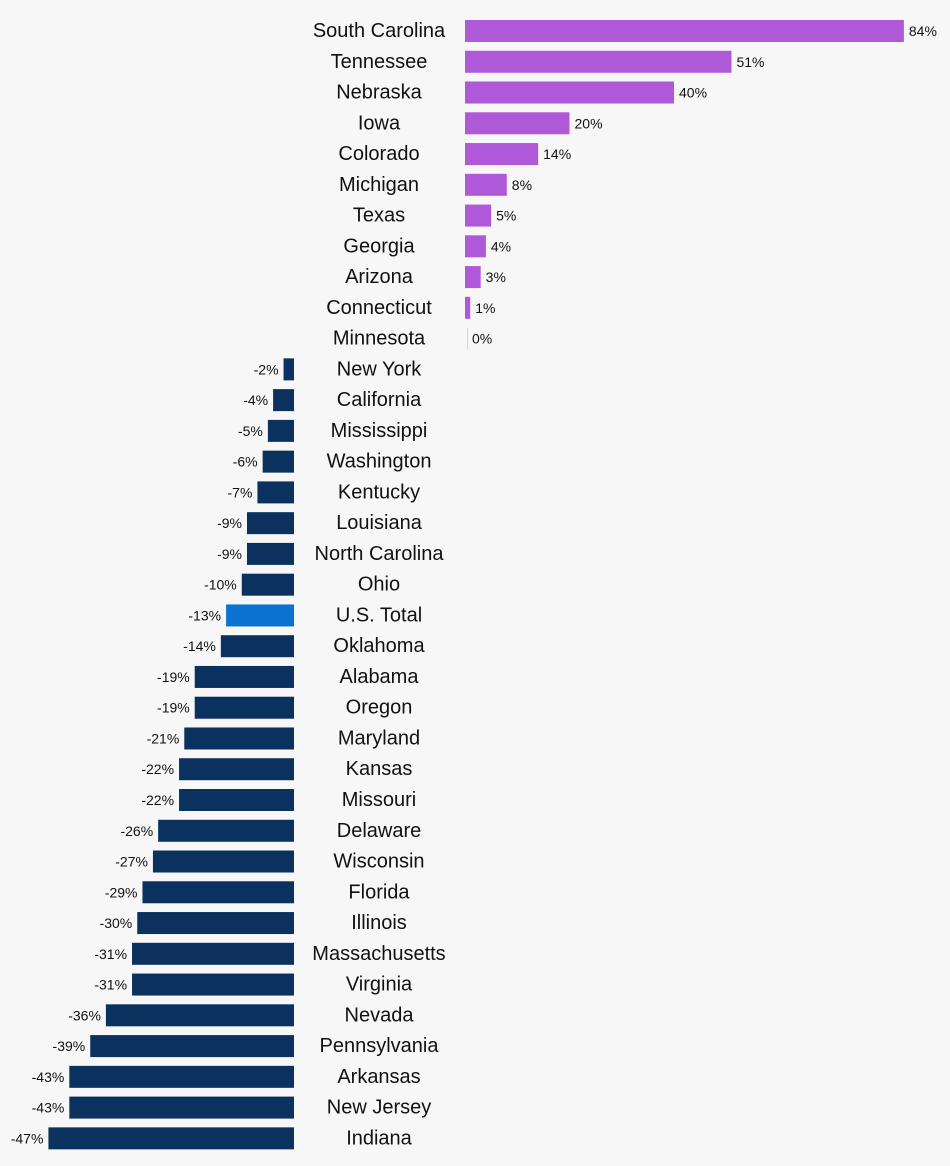 This screenshot has height=1166, width=950. I want to click on category-label-new-york: New York, so click(379, 369).